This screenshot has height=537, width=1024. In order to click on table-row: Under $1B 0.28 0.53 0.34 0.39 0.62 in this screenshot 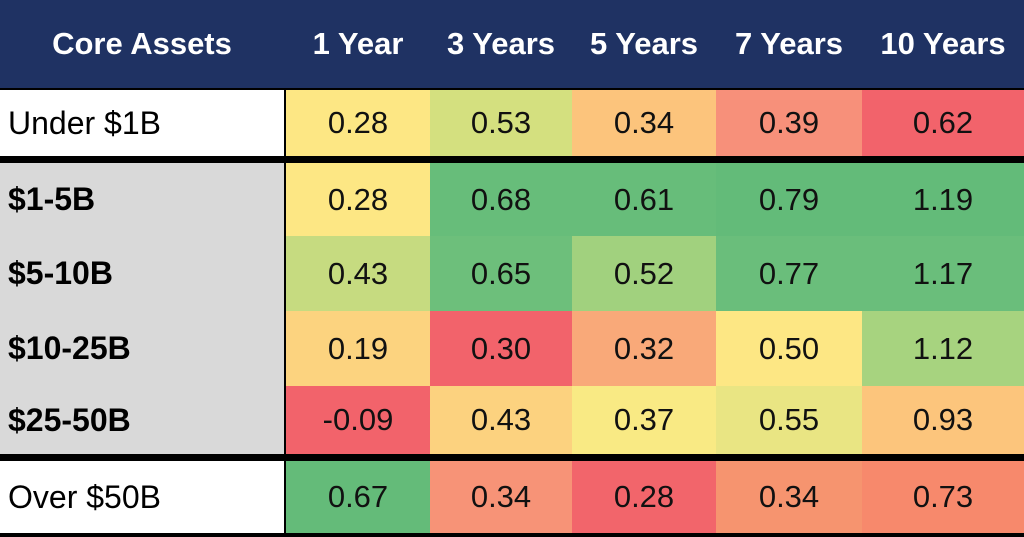, I will do `click(512, 123)`.